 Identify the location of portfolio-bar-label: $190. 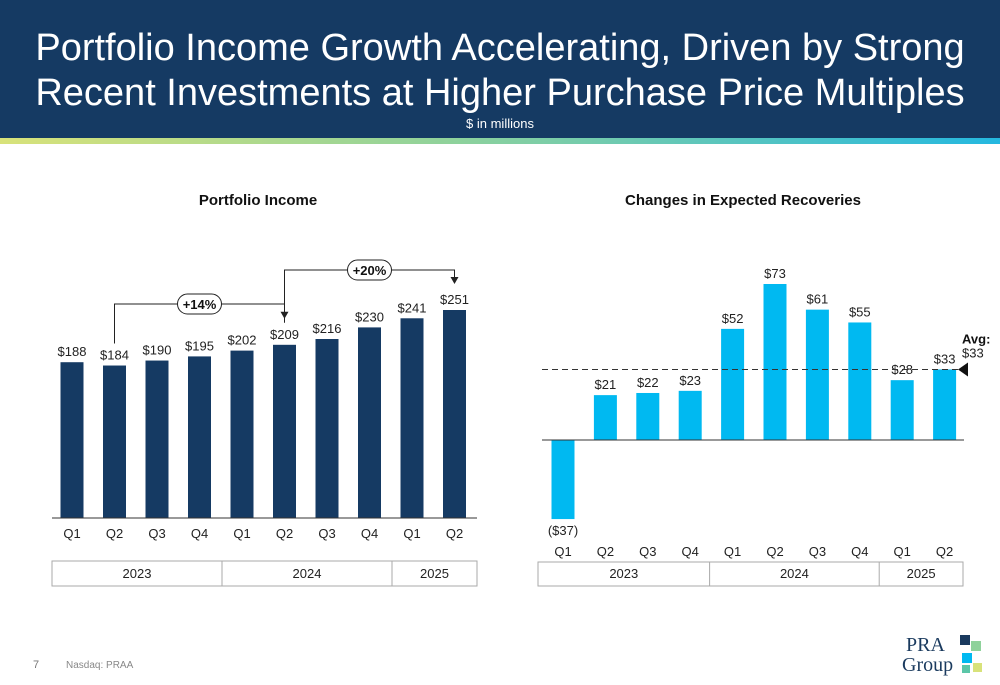
(157, 350).